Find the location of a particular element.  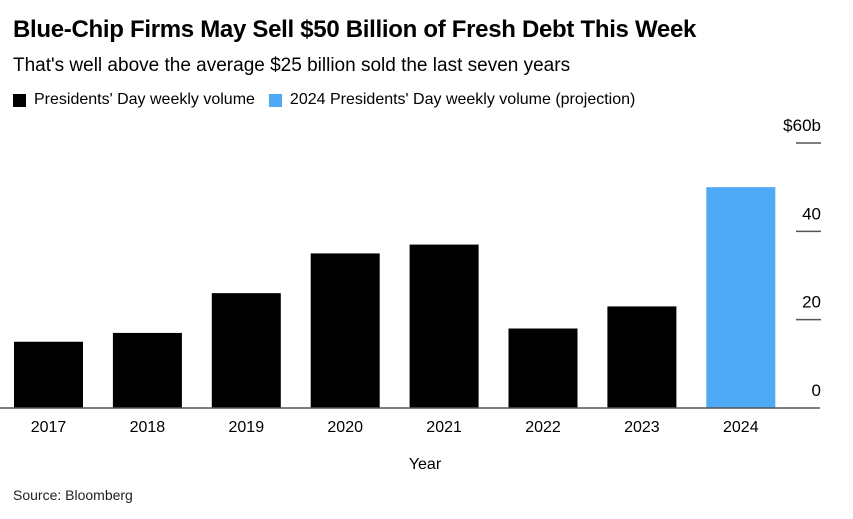

legend-item-historical: Presidents' Day weekly volume is located at coordinates (134, 100).